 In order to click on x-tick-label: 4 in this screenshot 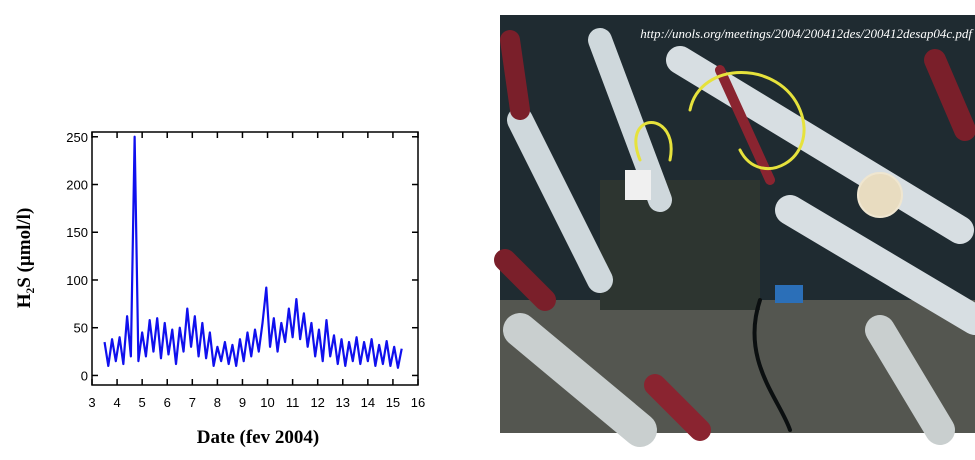, I will do `click(116, 402)`.